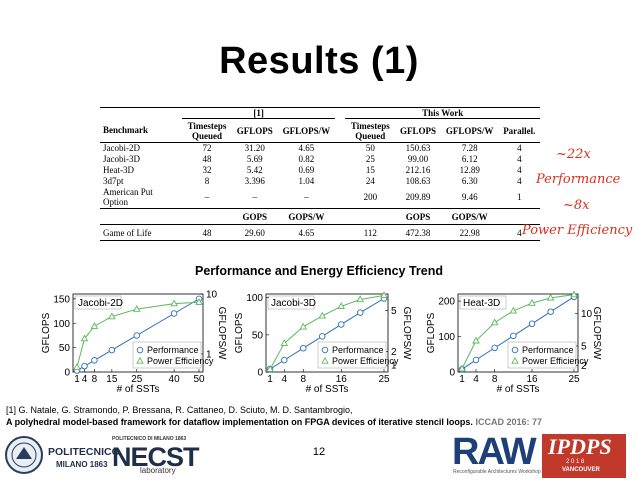 The image size is (638, 480). Describe the element at coordinates (418, 130) in the screenshot. I see `col-gflops-this: GFLOPS` at that location.